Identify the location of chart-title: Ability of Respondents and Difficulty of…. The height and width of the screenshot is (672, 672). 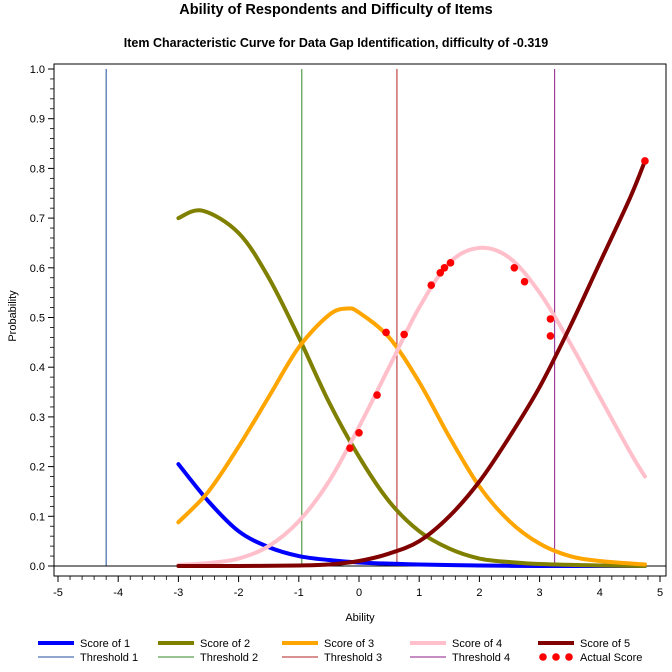
(335, 10).